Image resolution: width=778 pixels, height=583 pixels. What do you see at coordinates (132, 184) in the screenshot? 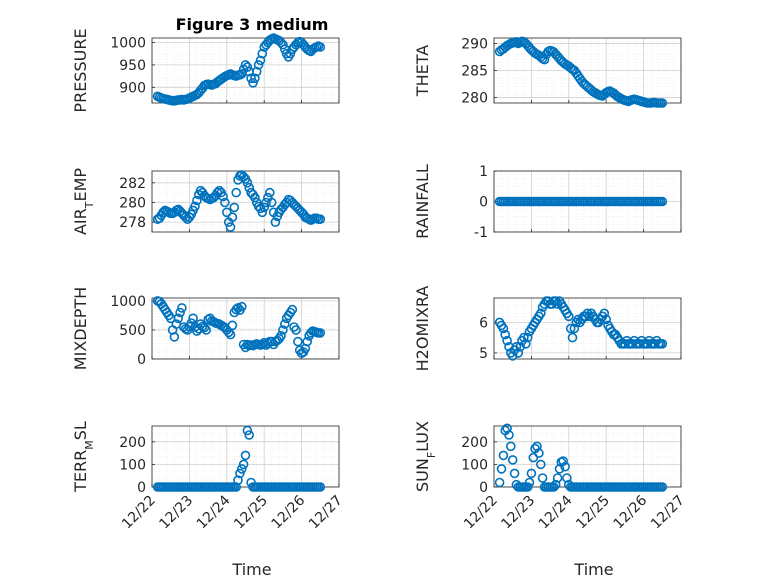
I see `y-tick-label: 282` at bounding box center [132, 184].